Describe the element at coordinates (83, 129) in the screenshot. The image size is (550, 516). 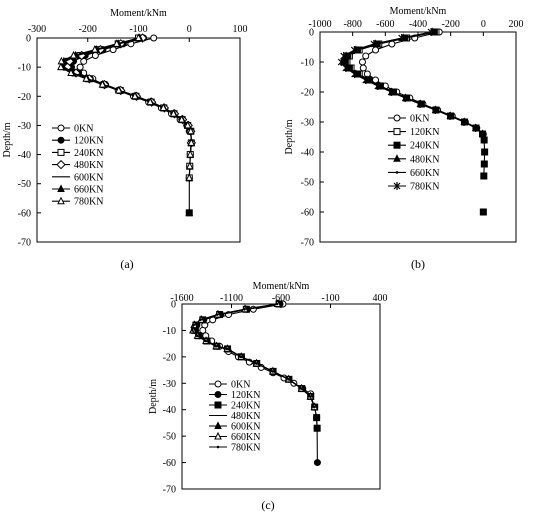
I see `legend-label-a-0: 0KN` at that location.